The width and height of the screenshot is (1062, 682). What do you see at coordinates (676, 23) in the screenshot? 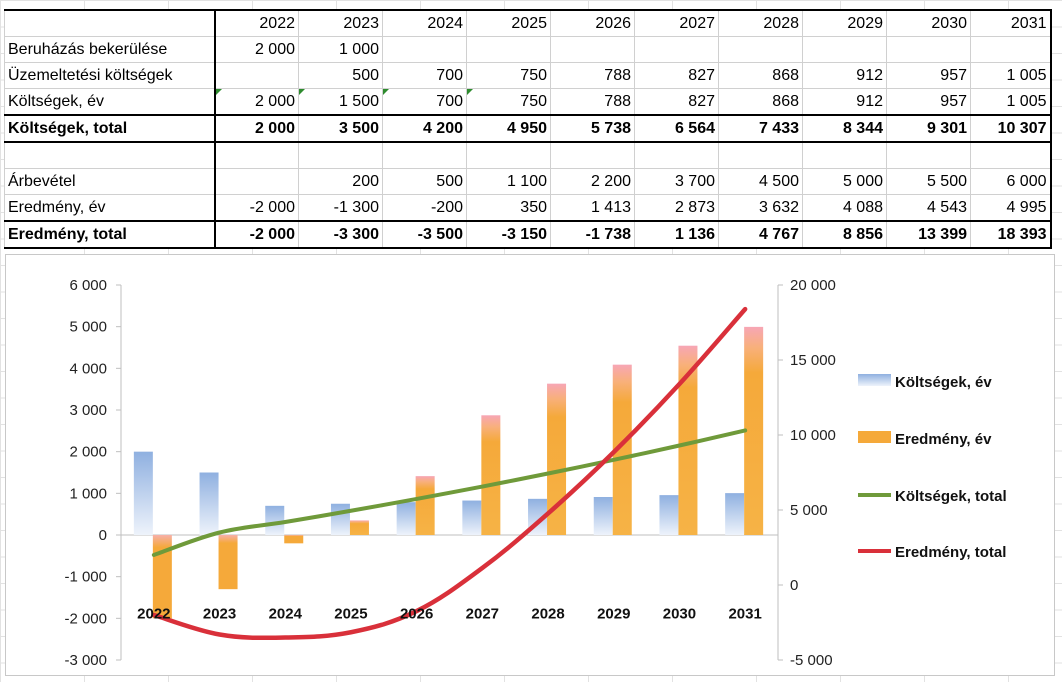
I see `year-header-cell: 2027` at bounding box center [676, 23].